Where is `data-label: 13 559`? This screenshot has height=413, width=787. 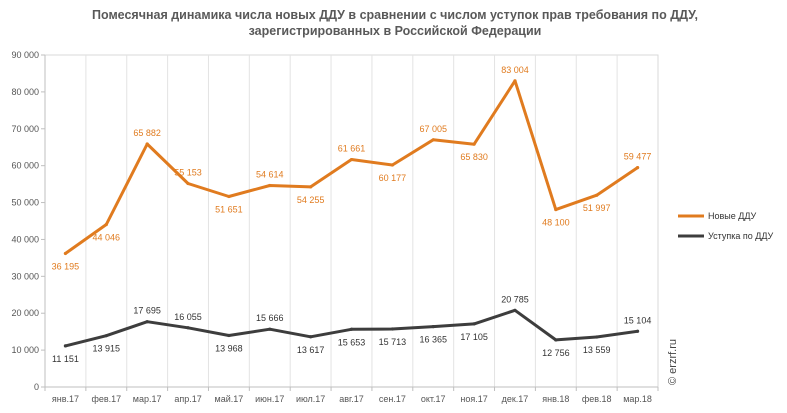 data-label: 13 559 is located at coordinates (597, 350).